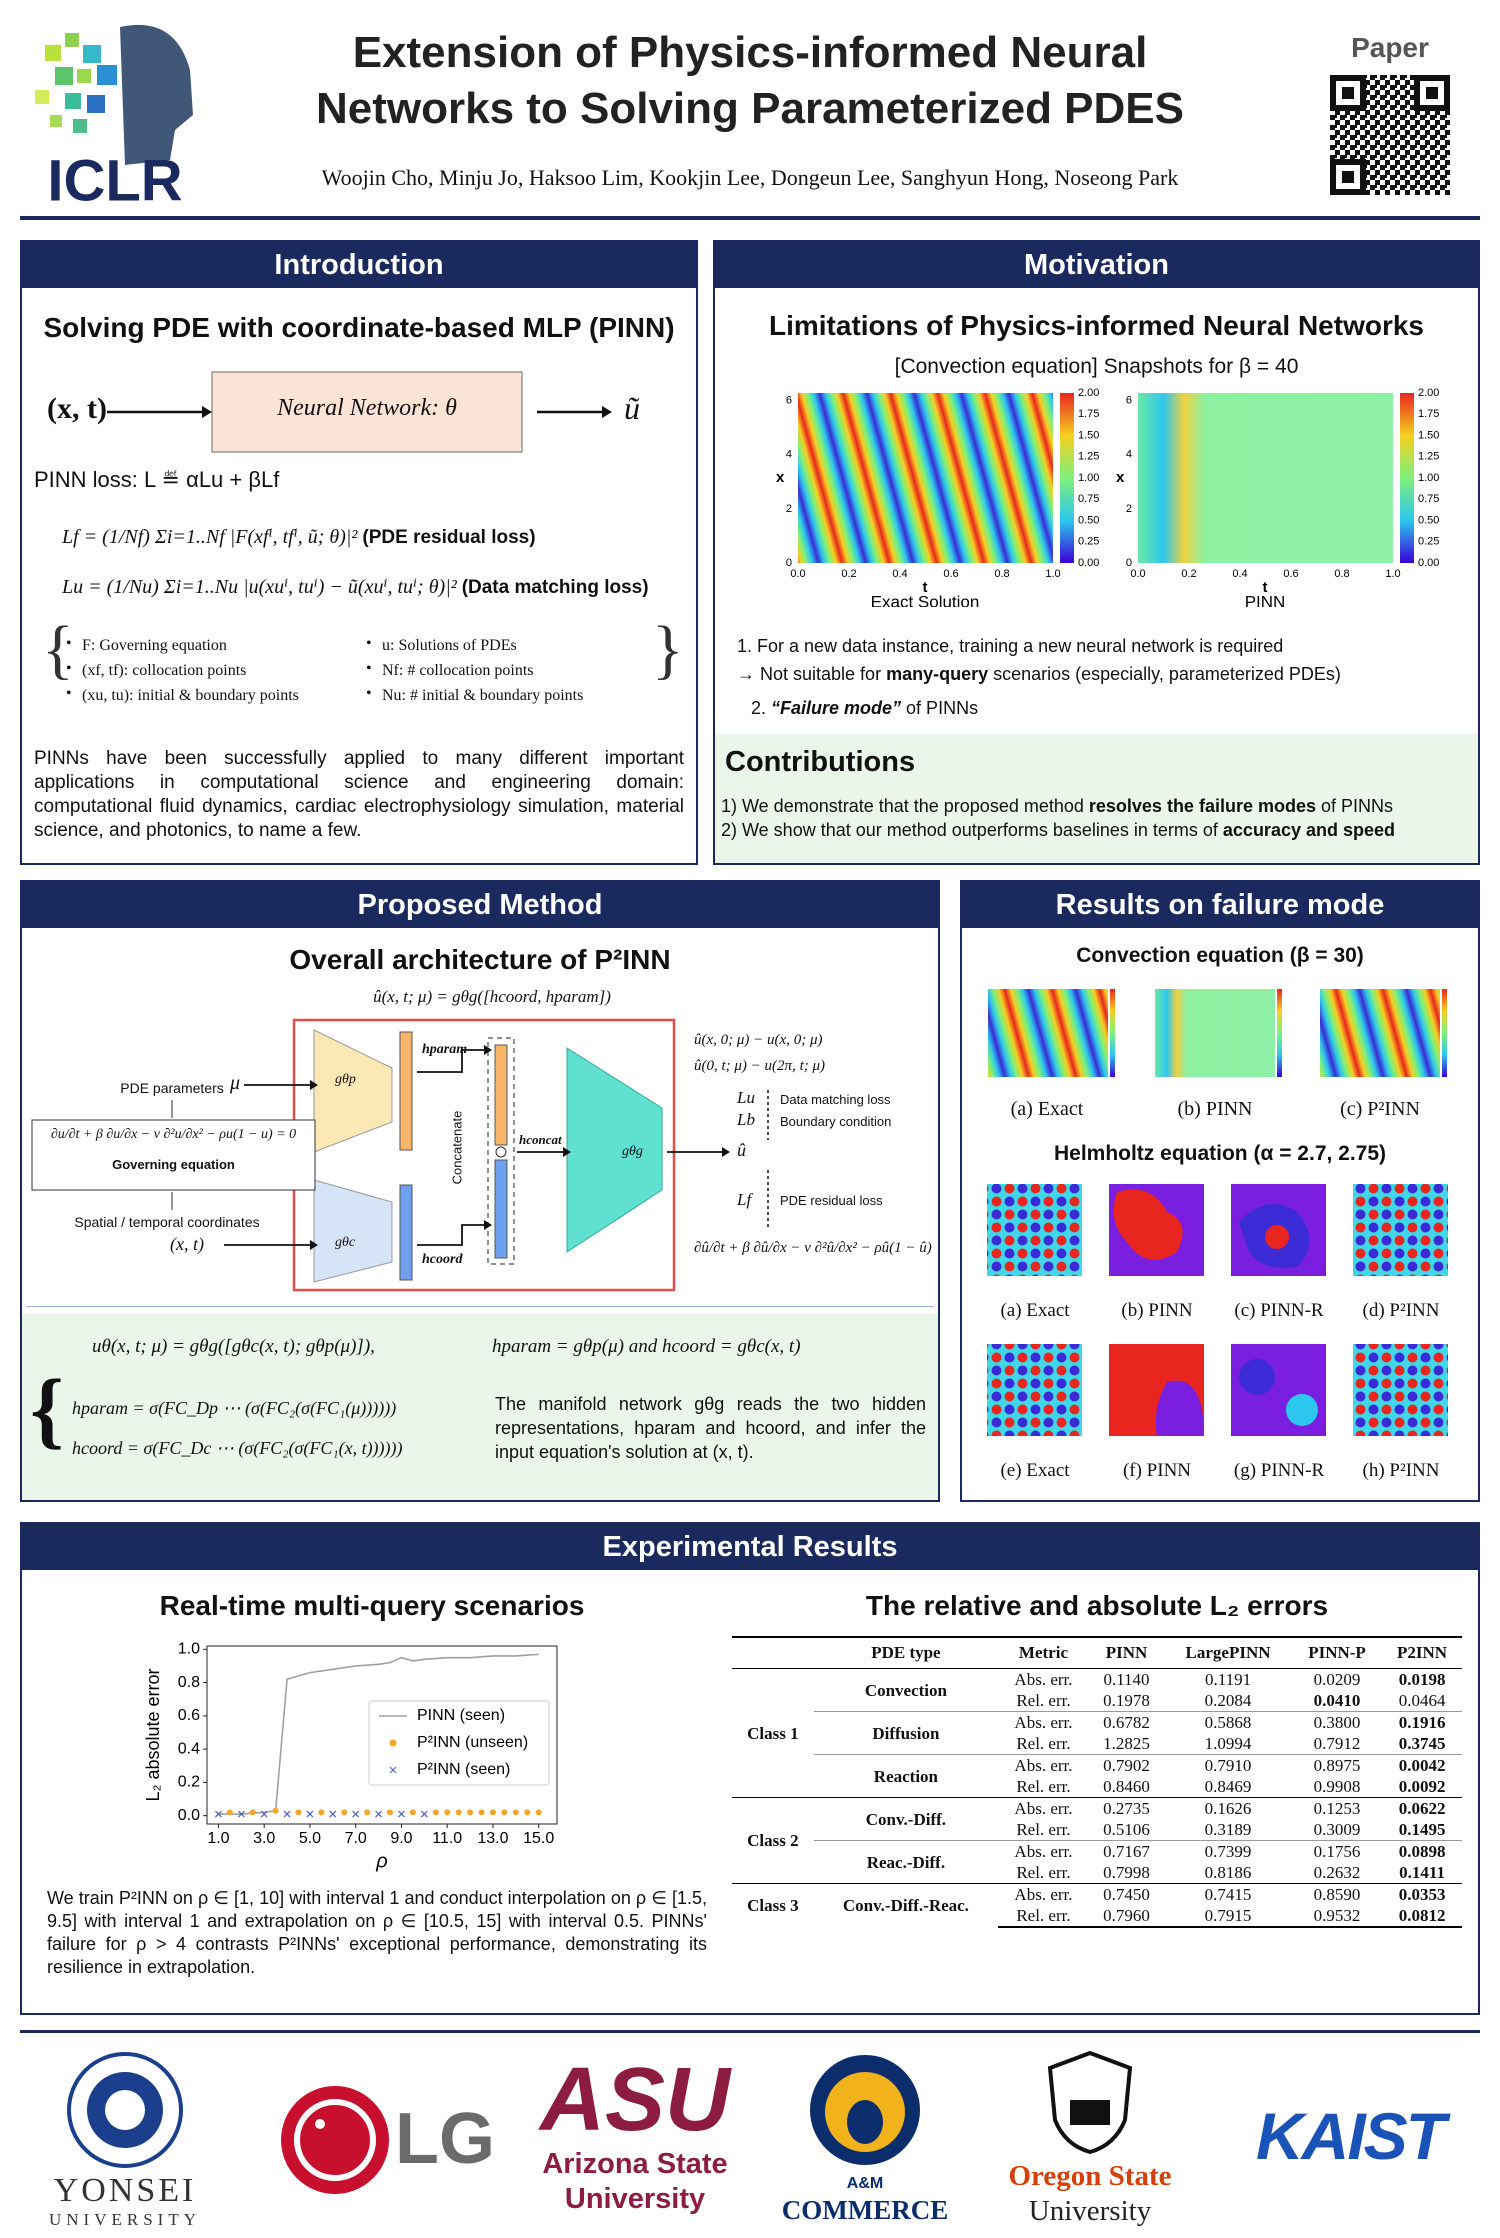 The width and height of the screenshot is (1500, 2238). What do you see at coordinates (1422, 1700) in the screenshot?
I see `value-cell: 0.0464` at bounding box center [1422, 1700].